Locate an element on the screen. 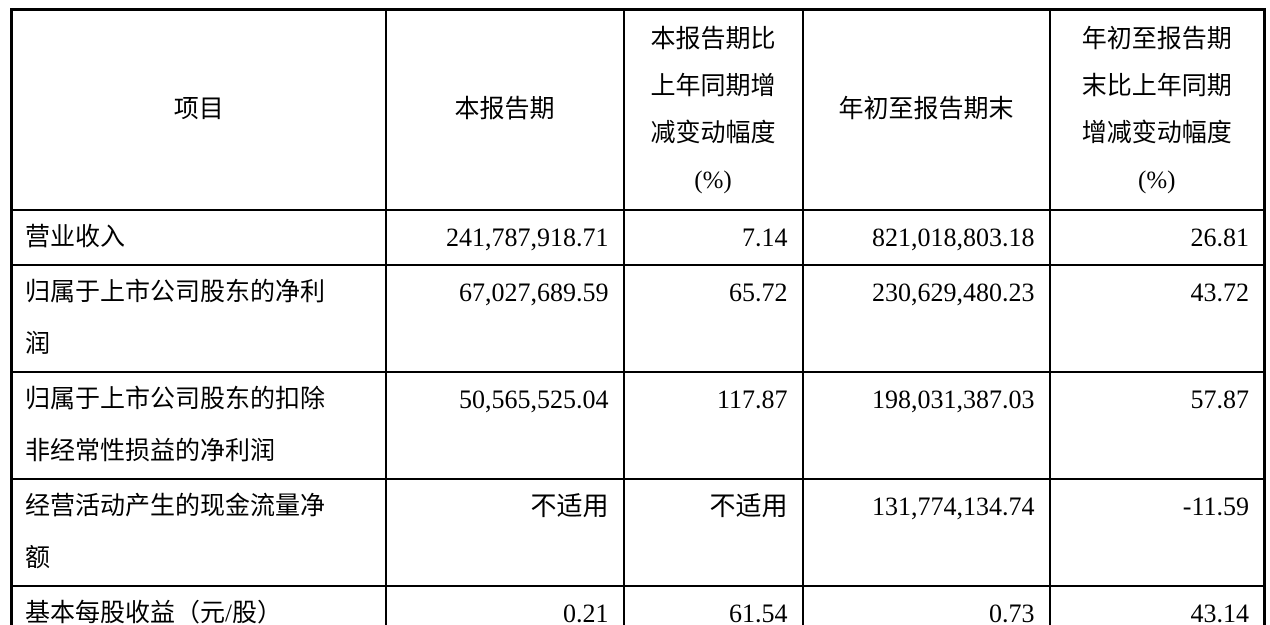 This screenshot has width=1270, height=625. cell-value-ytd-change-pct: 26.81 is located at coordinates (1157, 237).